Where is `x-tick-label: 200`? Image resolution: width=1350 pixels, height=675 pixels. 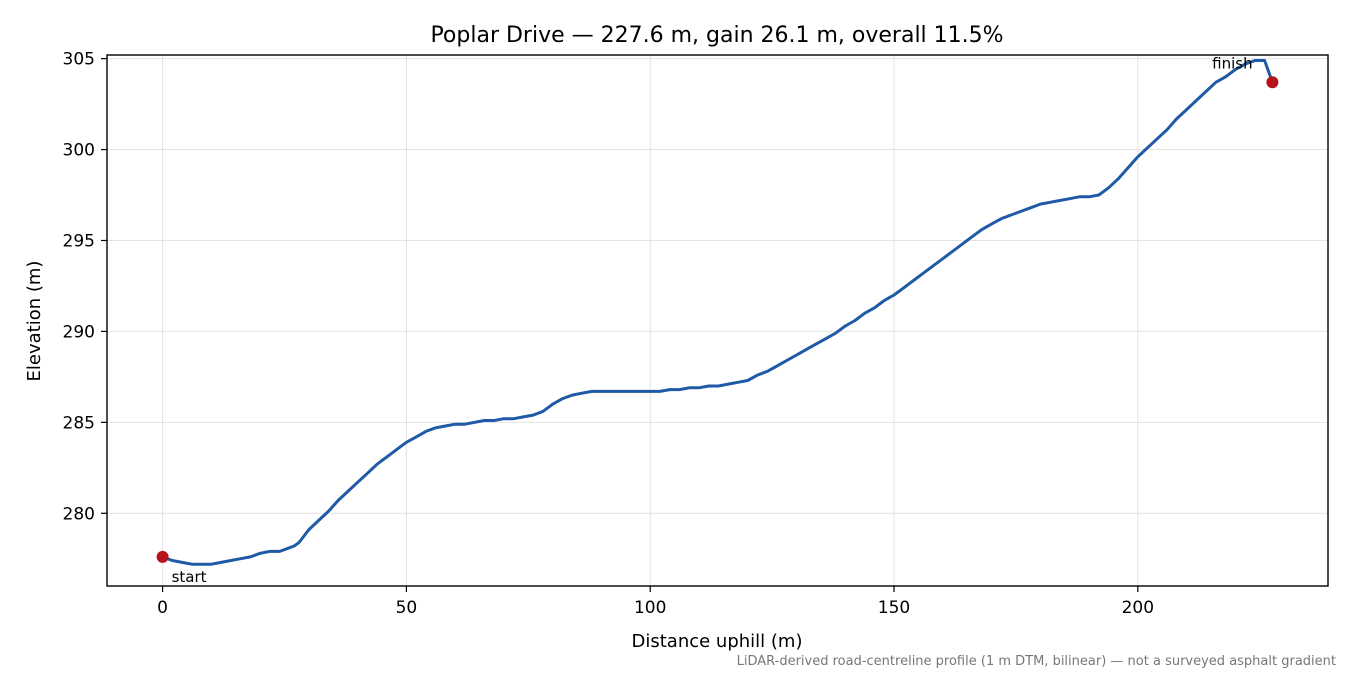
x-tick-label: 200 is located at coordinates (1138, 608).